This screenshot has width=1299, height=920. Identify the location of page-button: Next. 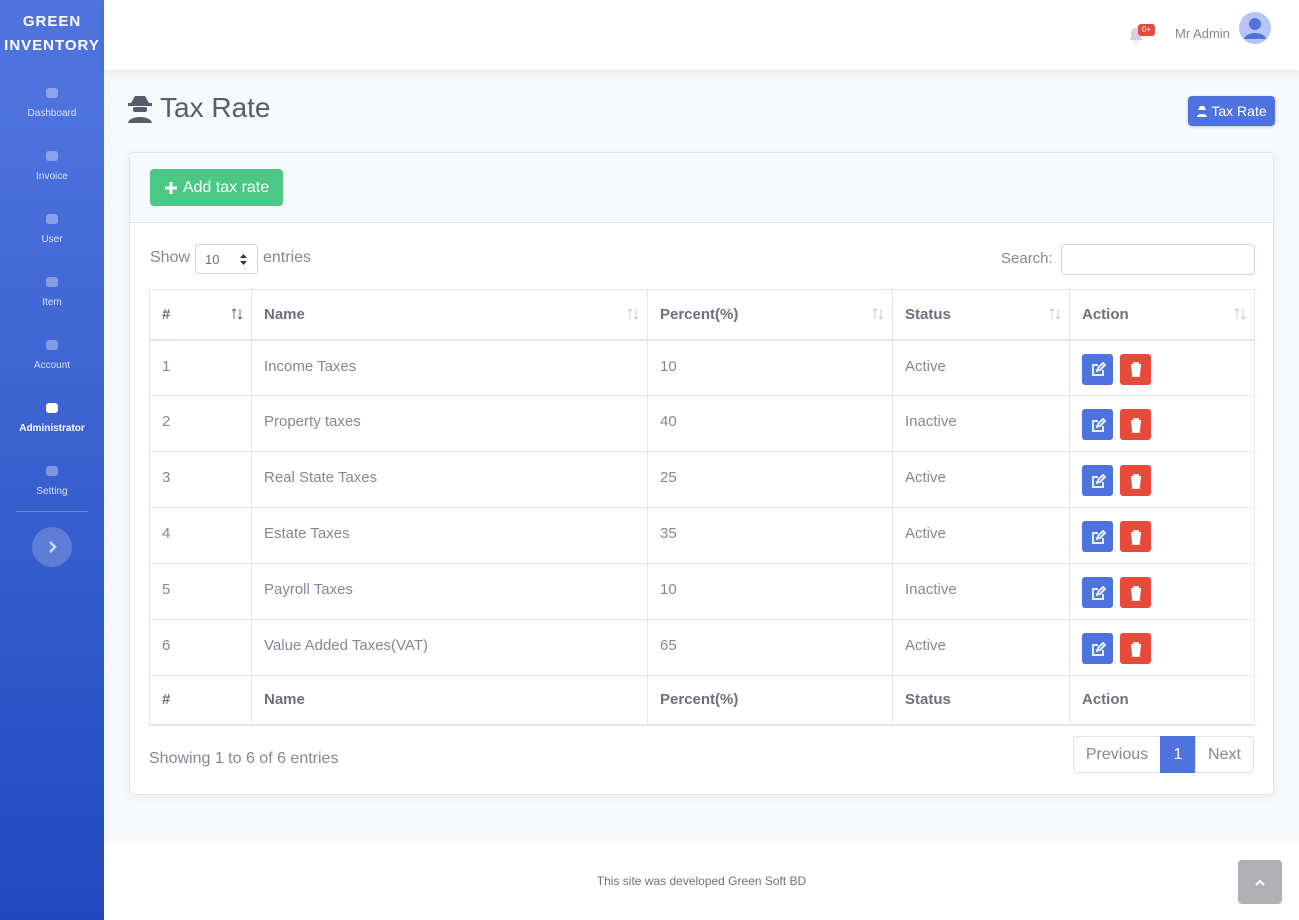
(1224, 754).